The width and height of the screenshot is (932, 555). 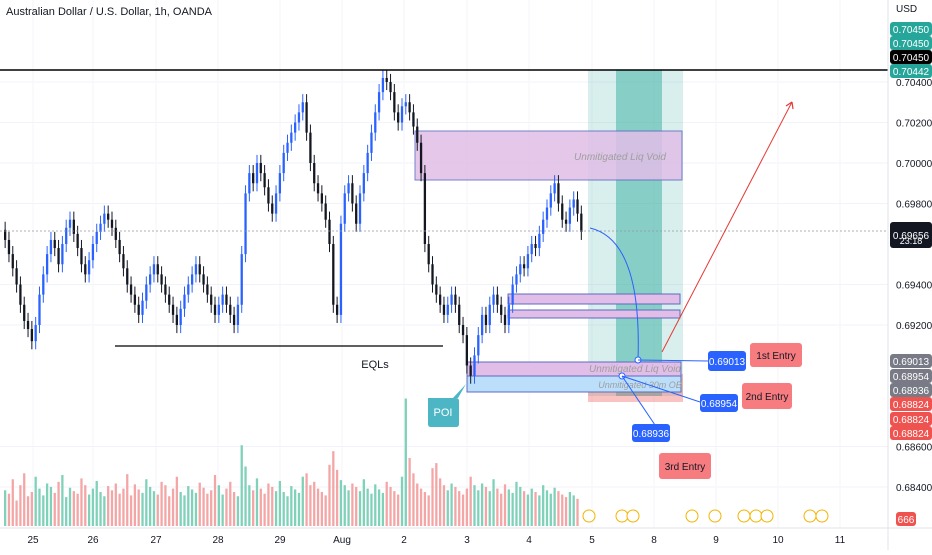 I want to click on profit-zone-inner, so click(x=639, y=233).